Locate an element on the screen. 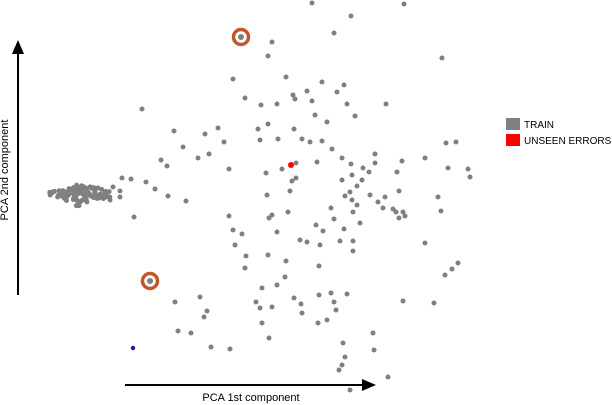 The width and height of the screenshot is (612, 405). unseen-error-point is located at coordinates (291, 165).